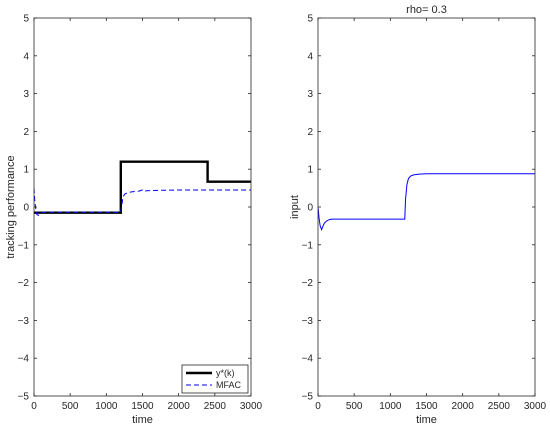 This screenshot has width=550, height=427. What do you see at coordinates (229, 385) in the screenshot?
I see `legend-entry: MFAC` at bounding box center [229, 385].